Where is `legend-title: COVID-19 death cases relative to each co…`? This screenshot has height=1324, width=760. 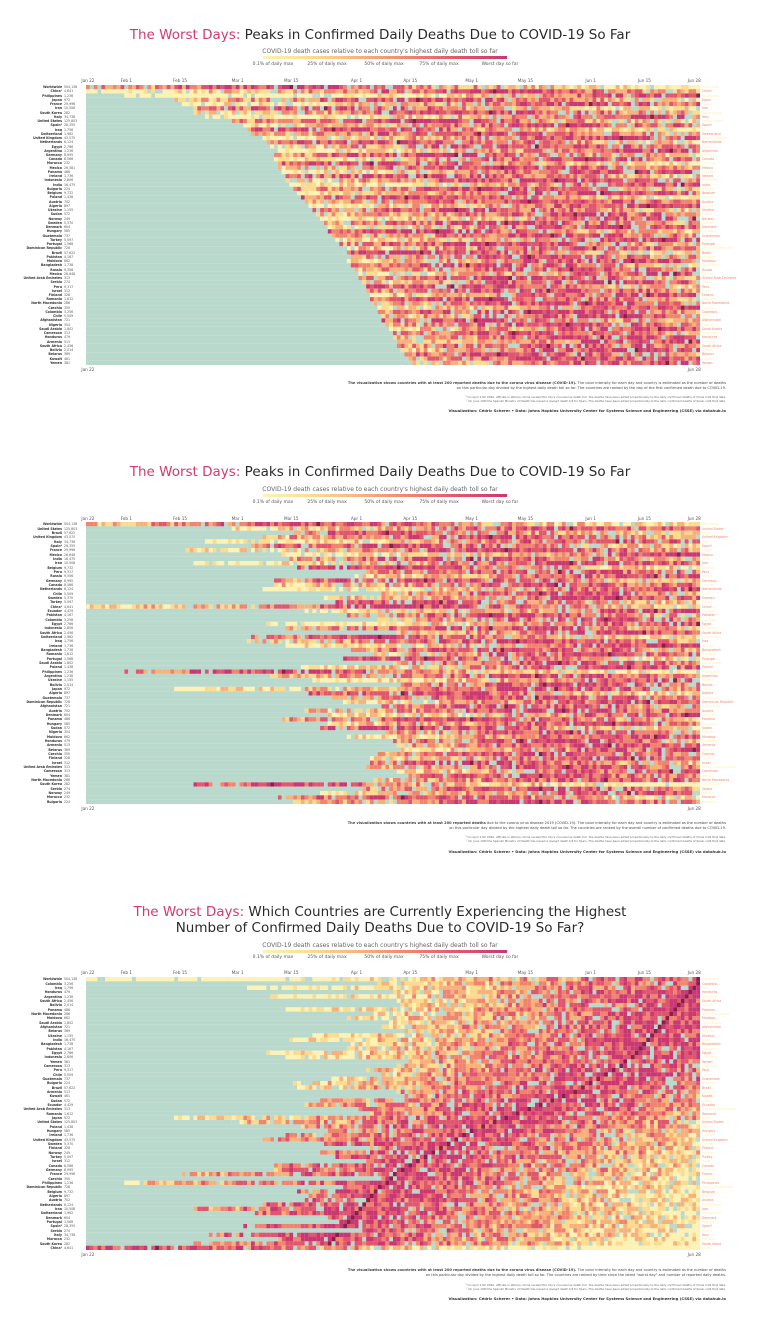
legend-title: COVID-19 death cases relative to each co… is located at coordinates (380, 51).